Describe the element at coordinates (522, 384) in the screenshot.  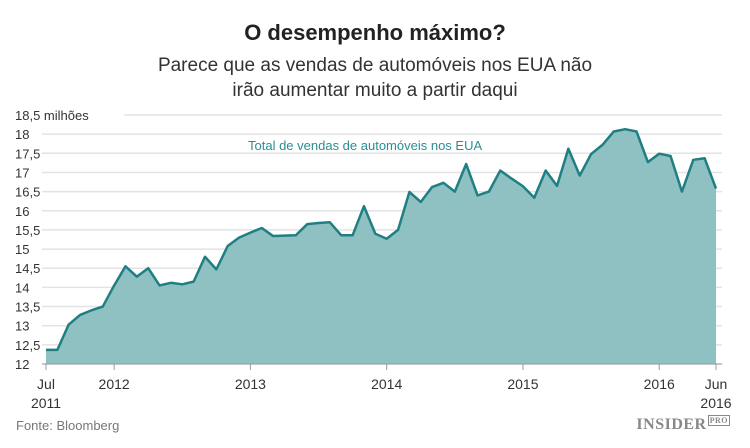
I see `x-tick-label: 2015` at that location.